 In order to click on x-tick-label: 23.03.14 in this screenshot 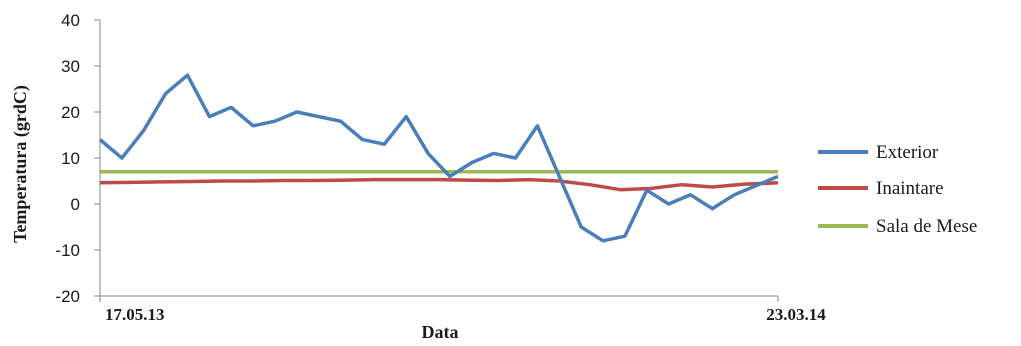, I will do `click(796, 314)`.